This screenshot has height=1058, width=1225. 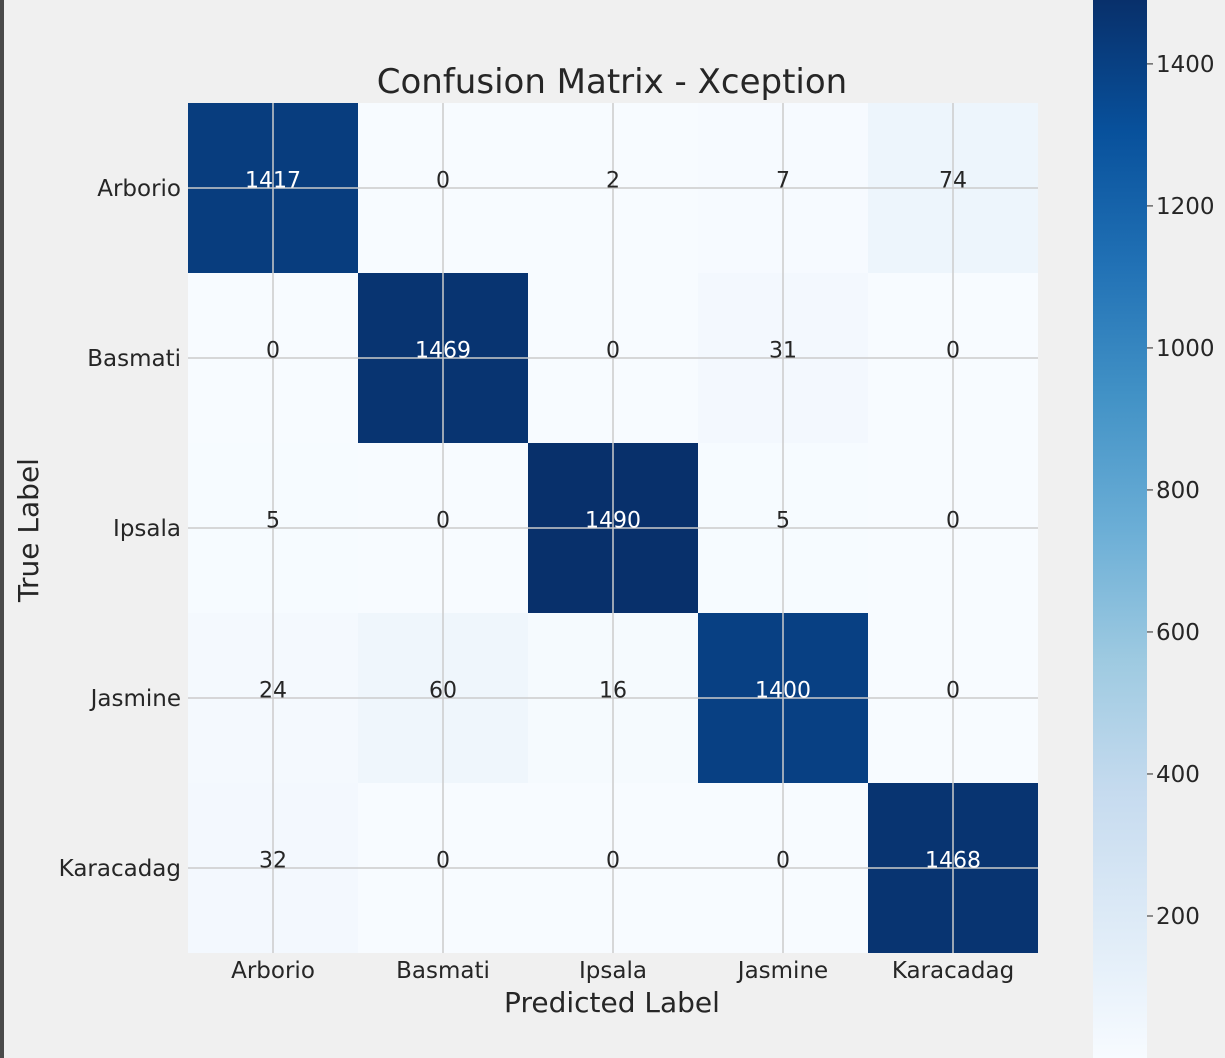 What do you see at coordinates (1120, 529) in the screenshot?
I see `colorbar` at bounding box center [1120, 529].